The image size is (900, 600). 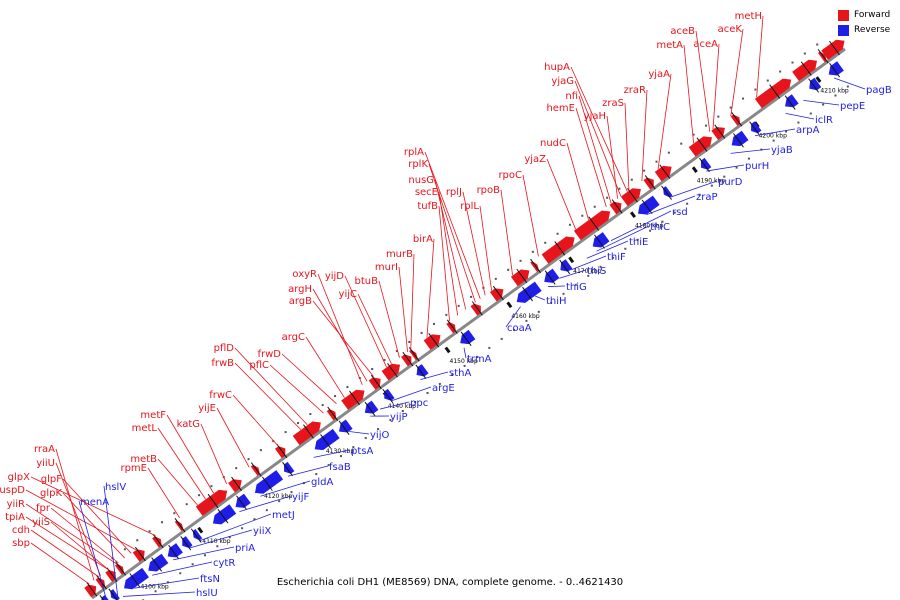 I want to click on forward-gene-label: metA, so click(x=669, y=45).